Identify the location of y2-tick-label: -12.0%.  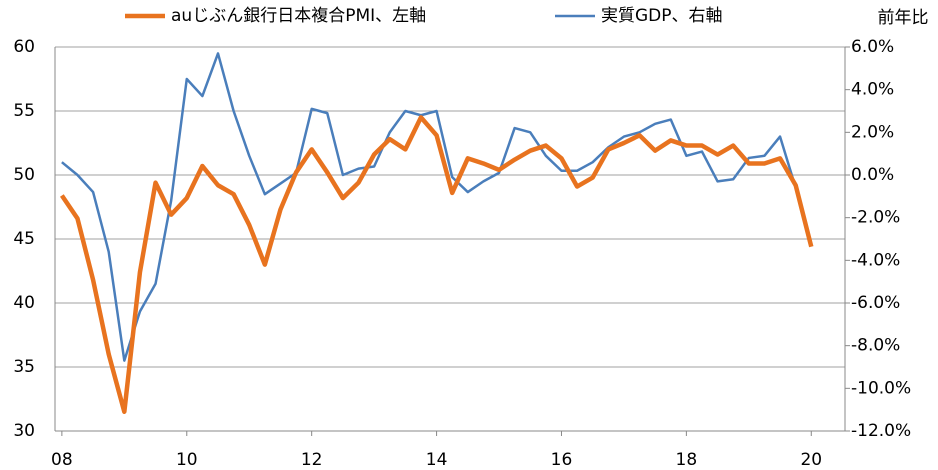
(881, 431).